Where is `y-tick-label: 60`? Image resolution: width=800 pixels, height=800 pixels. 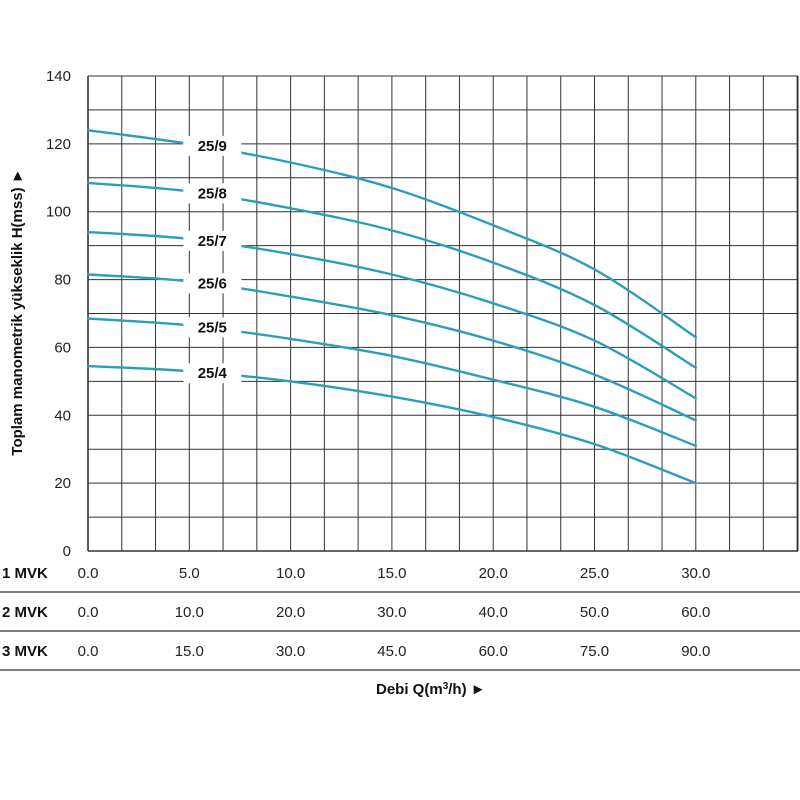
y-tick-label: 60 is located at coordinates (62, 347).